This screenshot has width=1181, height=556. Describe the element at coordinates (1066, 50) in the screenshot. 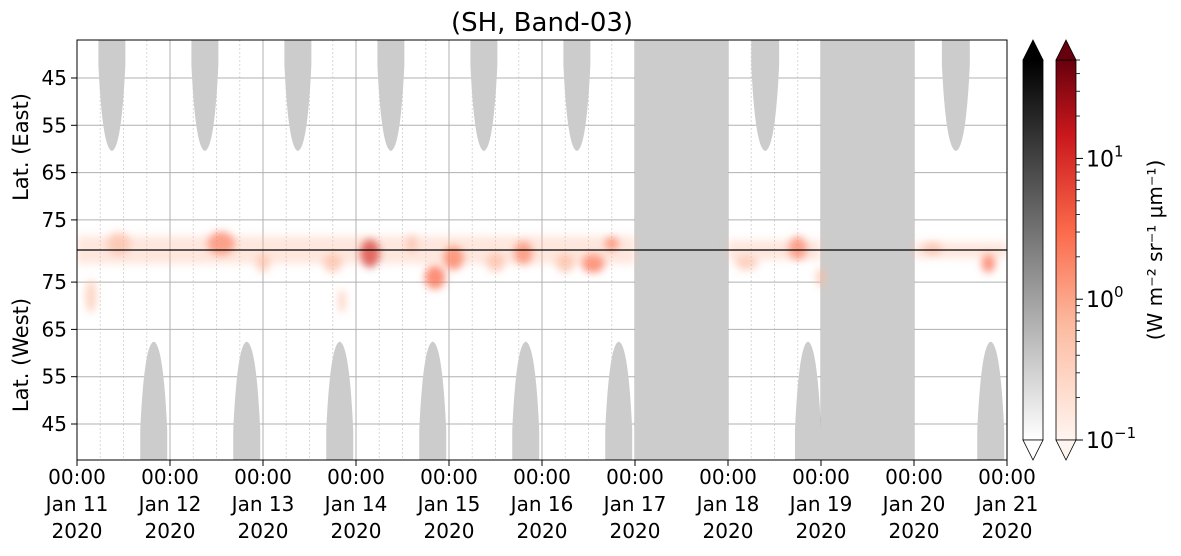

I see `colorbar-reds-extend-top` at that location.